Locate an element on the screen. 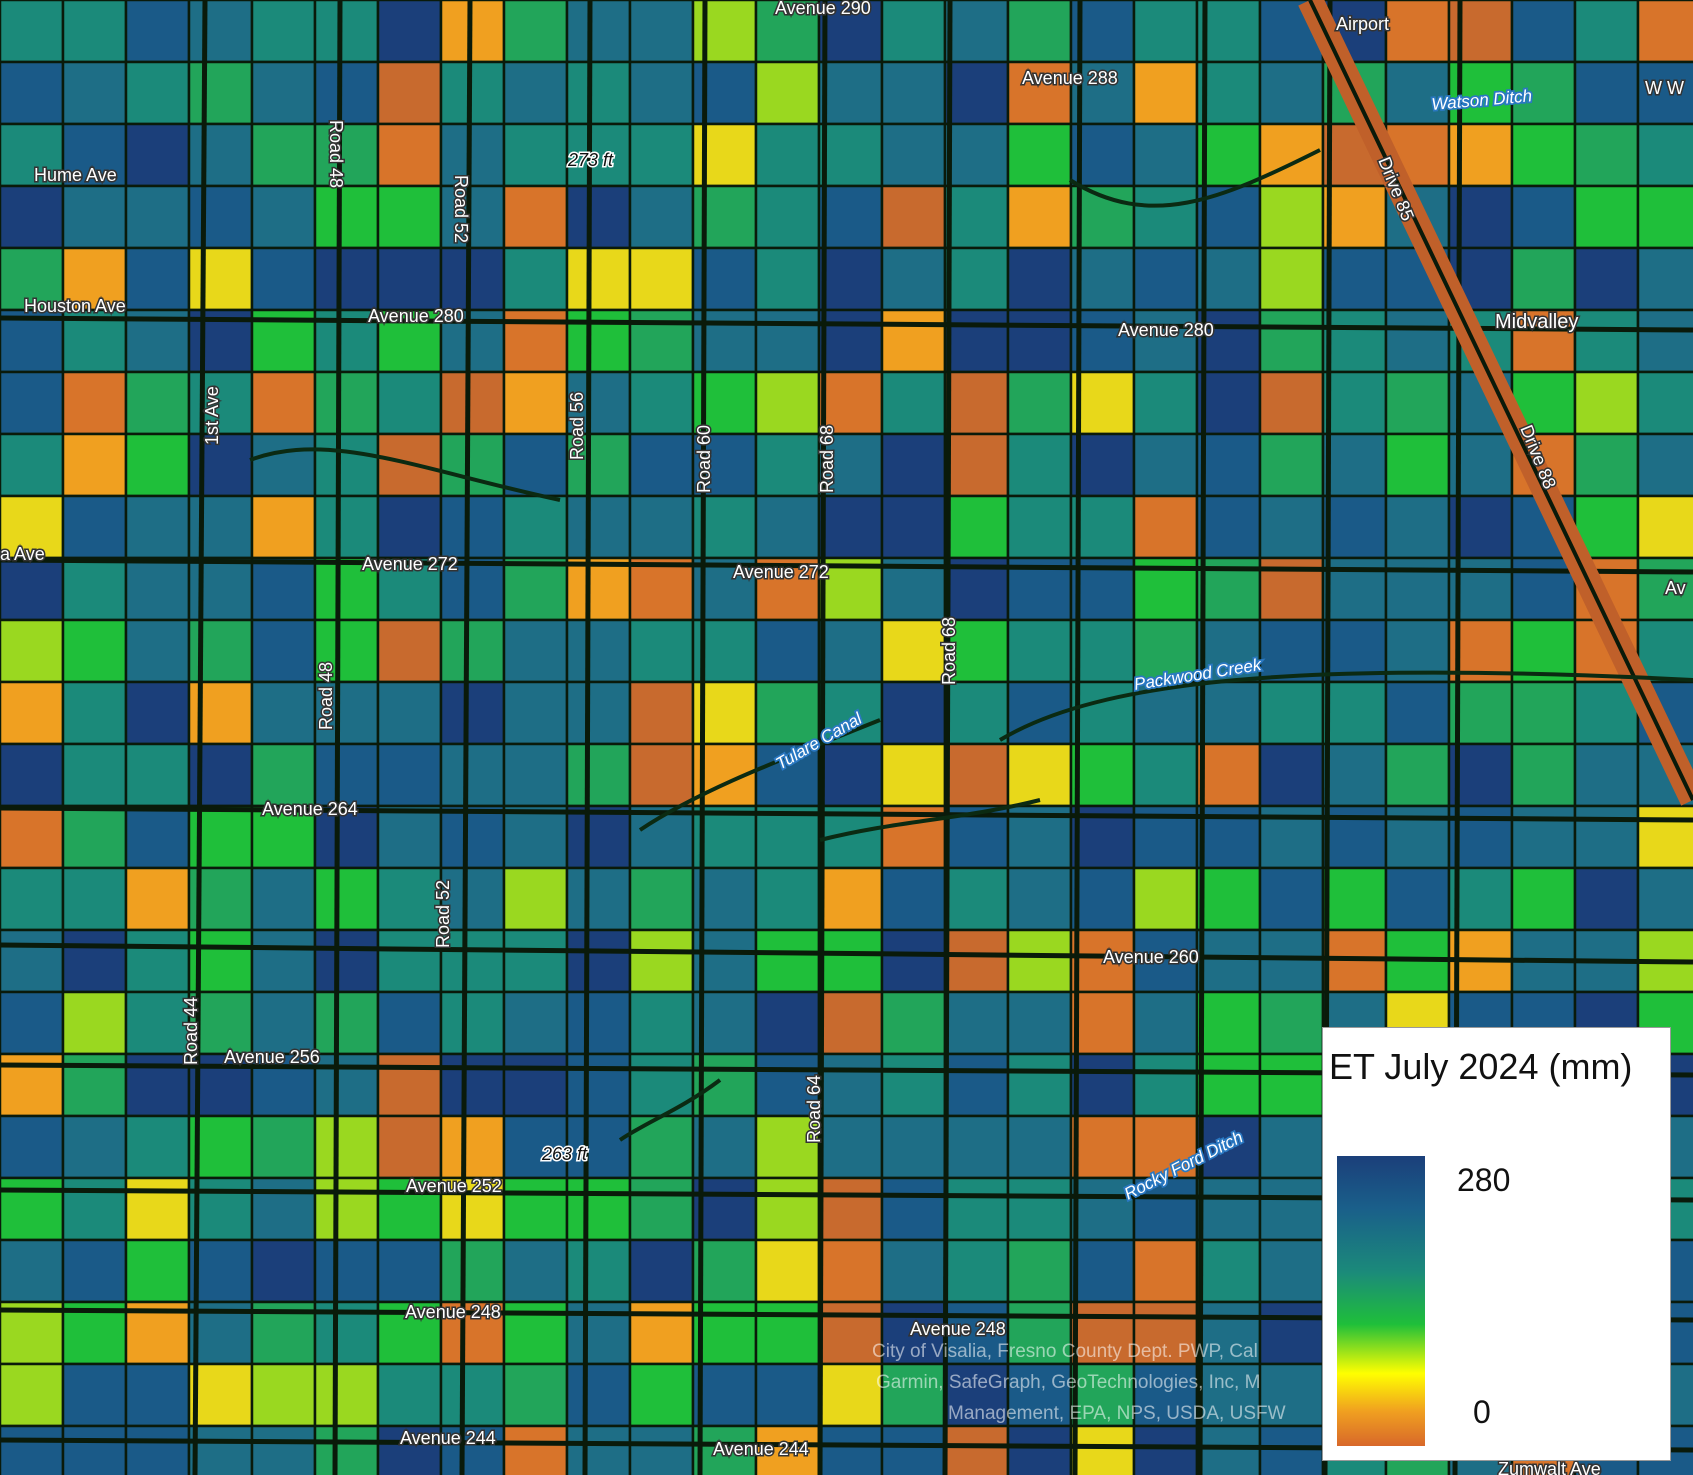 Image resolution: width=1693 pixels, height=1475 pixels. road-label: W W is located at coordinates (1664, 88).